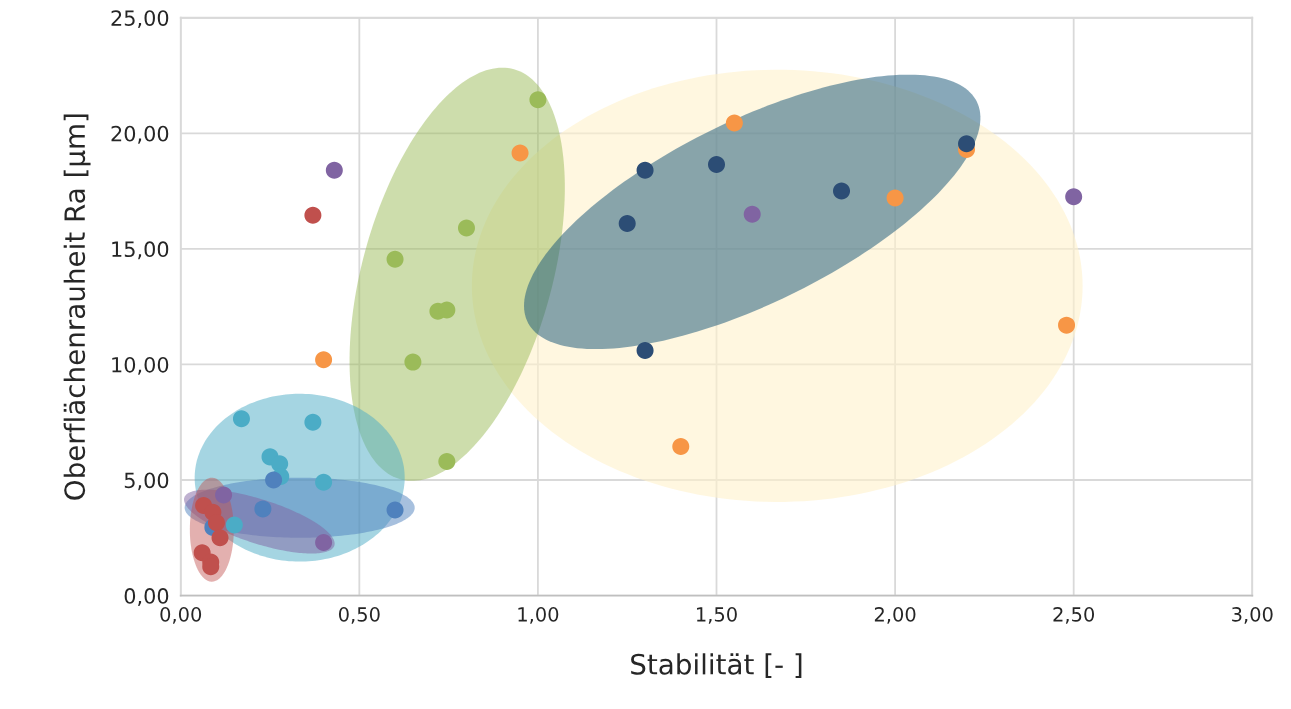 The width and height of the screenshot is (1291, 709). Describe the element at coordinates (146, 597) in the screenshot. I see `y-tick-label: 0,00` at that location.